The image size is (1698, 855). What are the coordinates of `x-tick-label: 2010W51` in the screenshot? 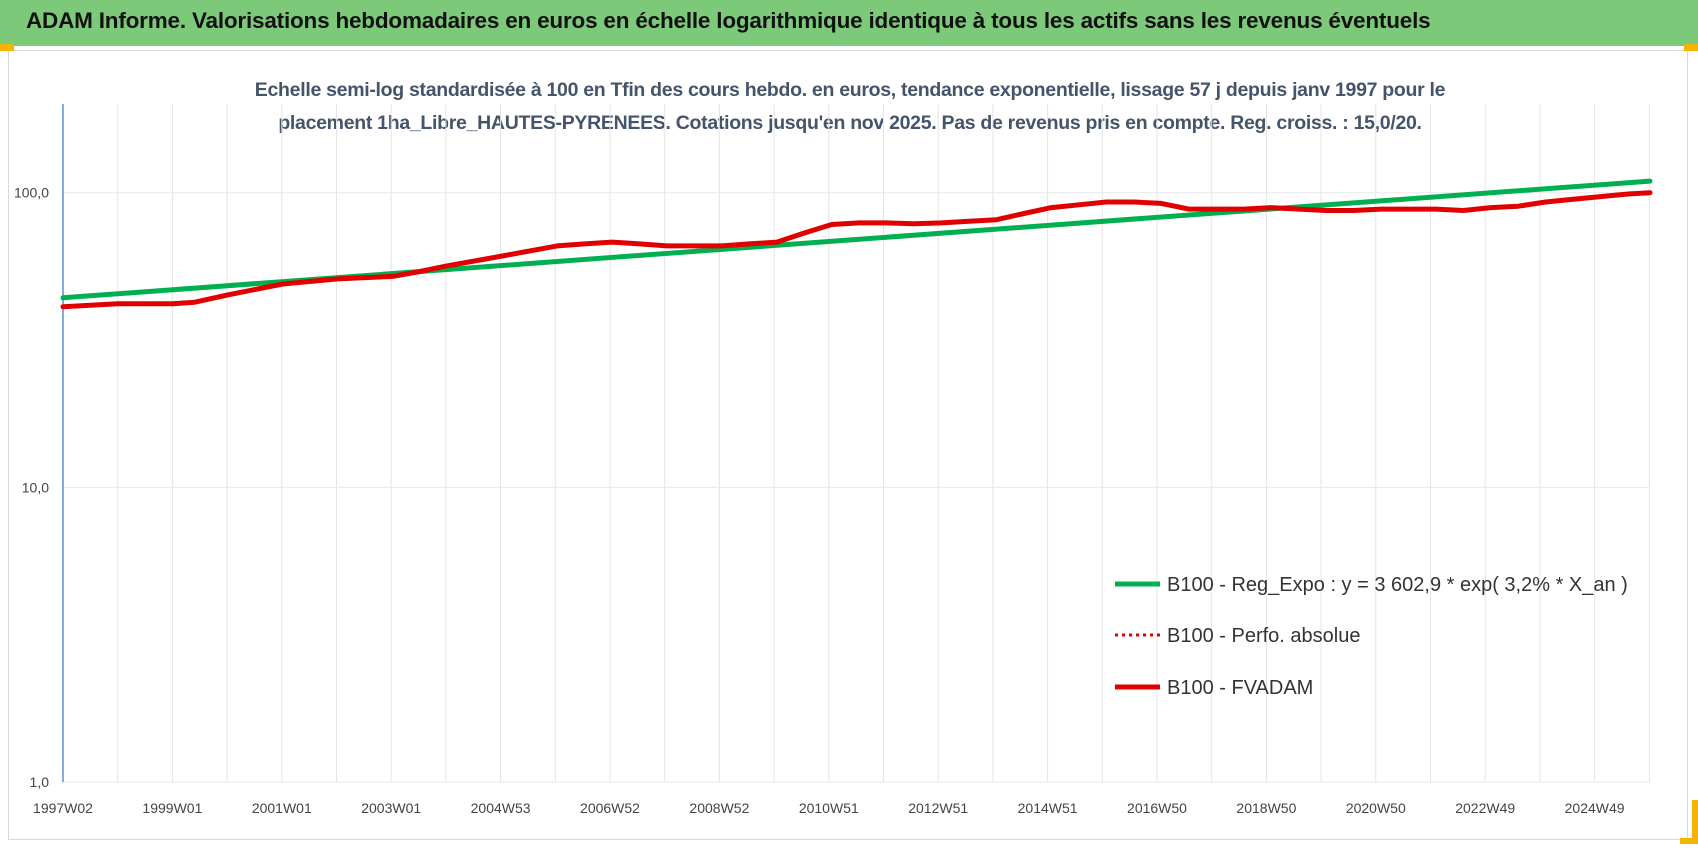 It's located at (829, 808).